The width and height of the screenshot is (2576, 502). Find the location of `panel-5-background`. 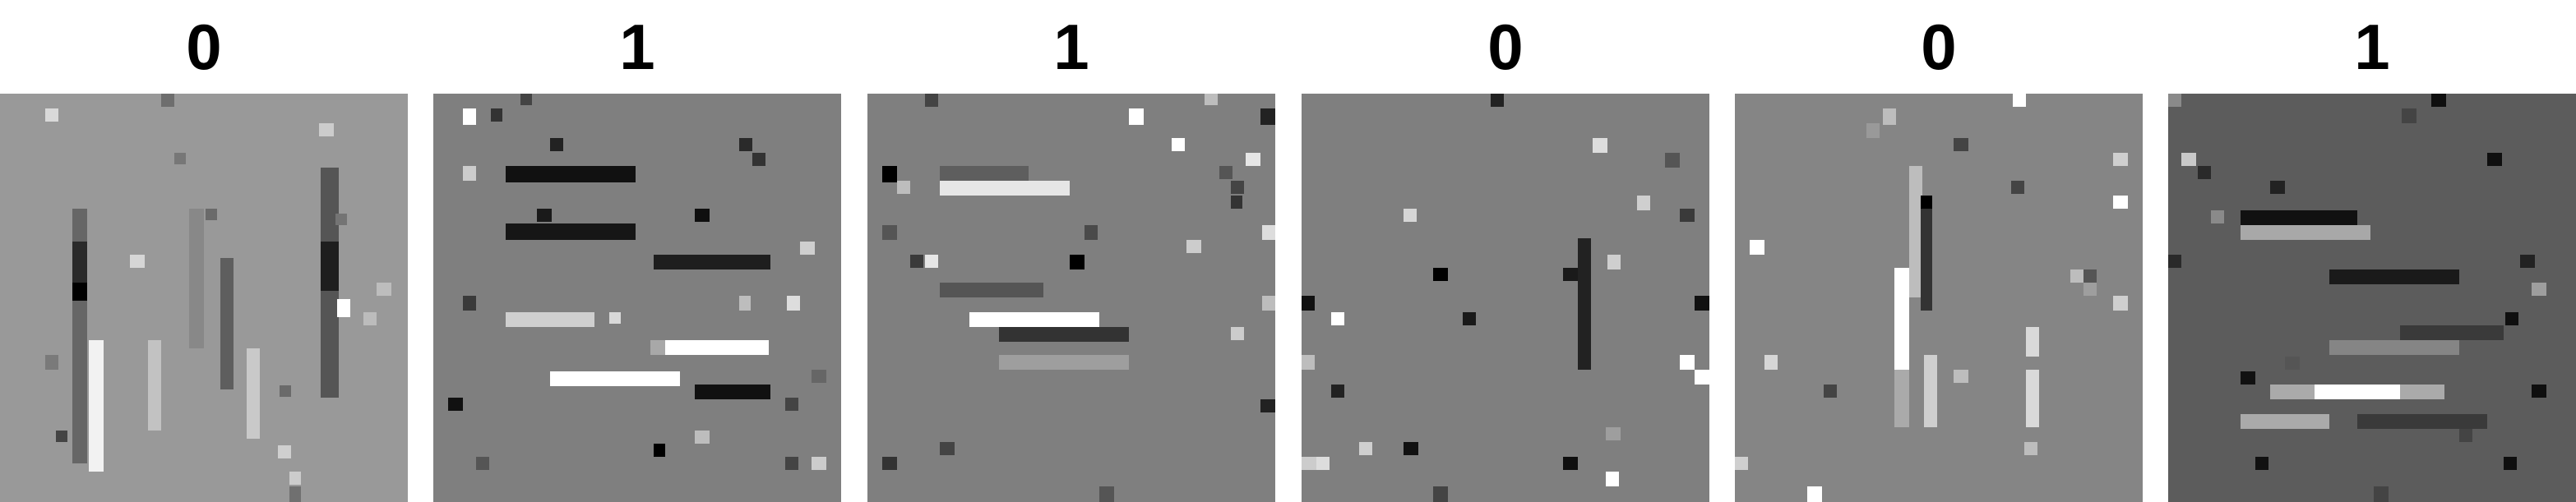

panel-5-background is located at coordinates (1939, 298).